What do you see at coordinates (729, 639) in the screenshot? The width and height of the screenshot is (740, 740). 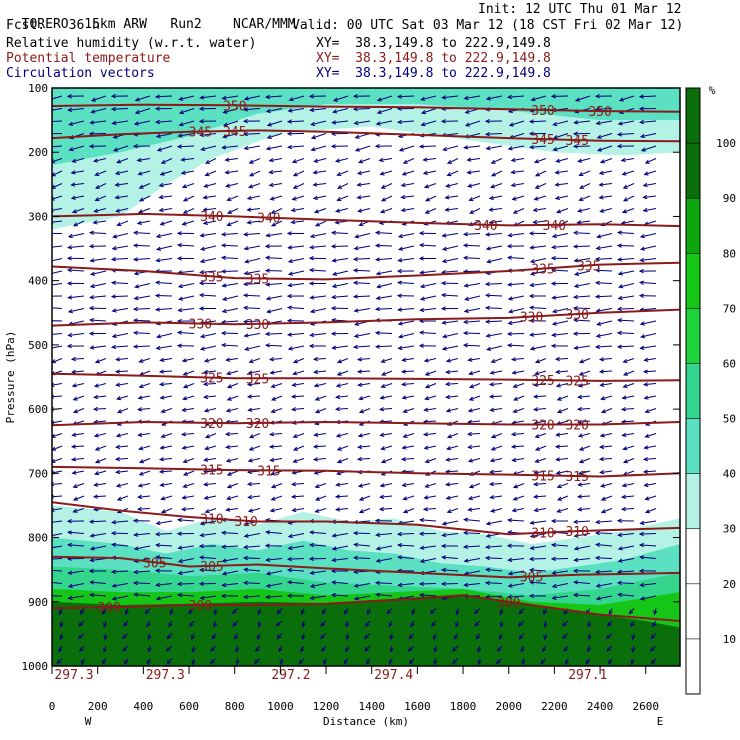 I see `colorbar-label-10: 10` at bounding box center [729, 639].